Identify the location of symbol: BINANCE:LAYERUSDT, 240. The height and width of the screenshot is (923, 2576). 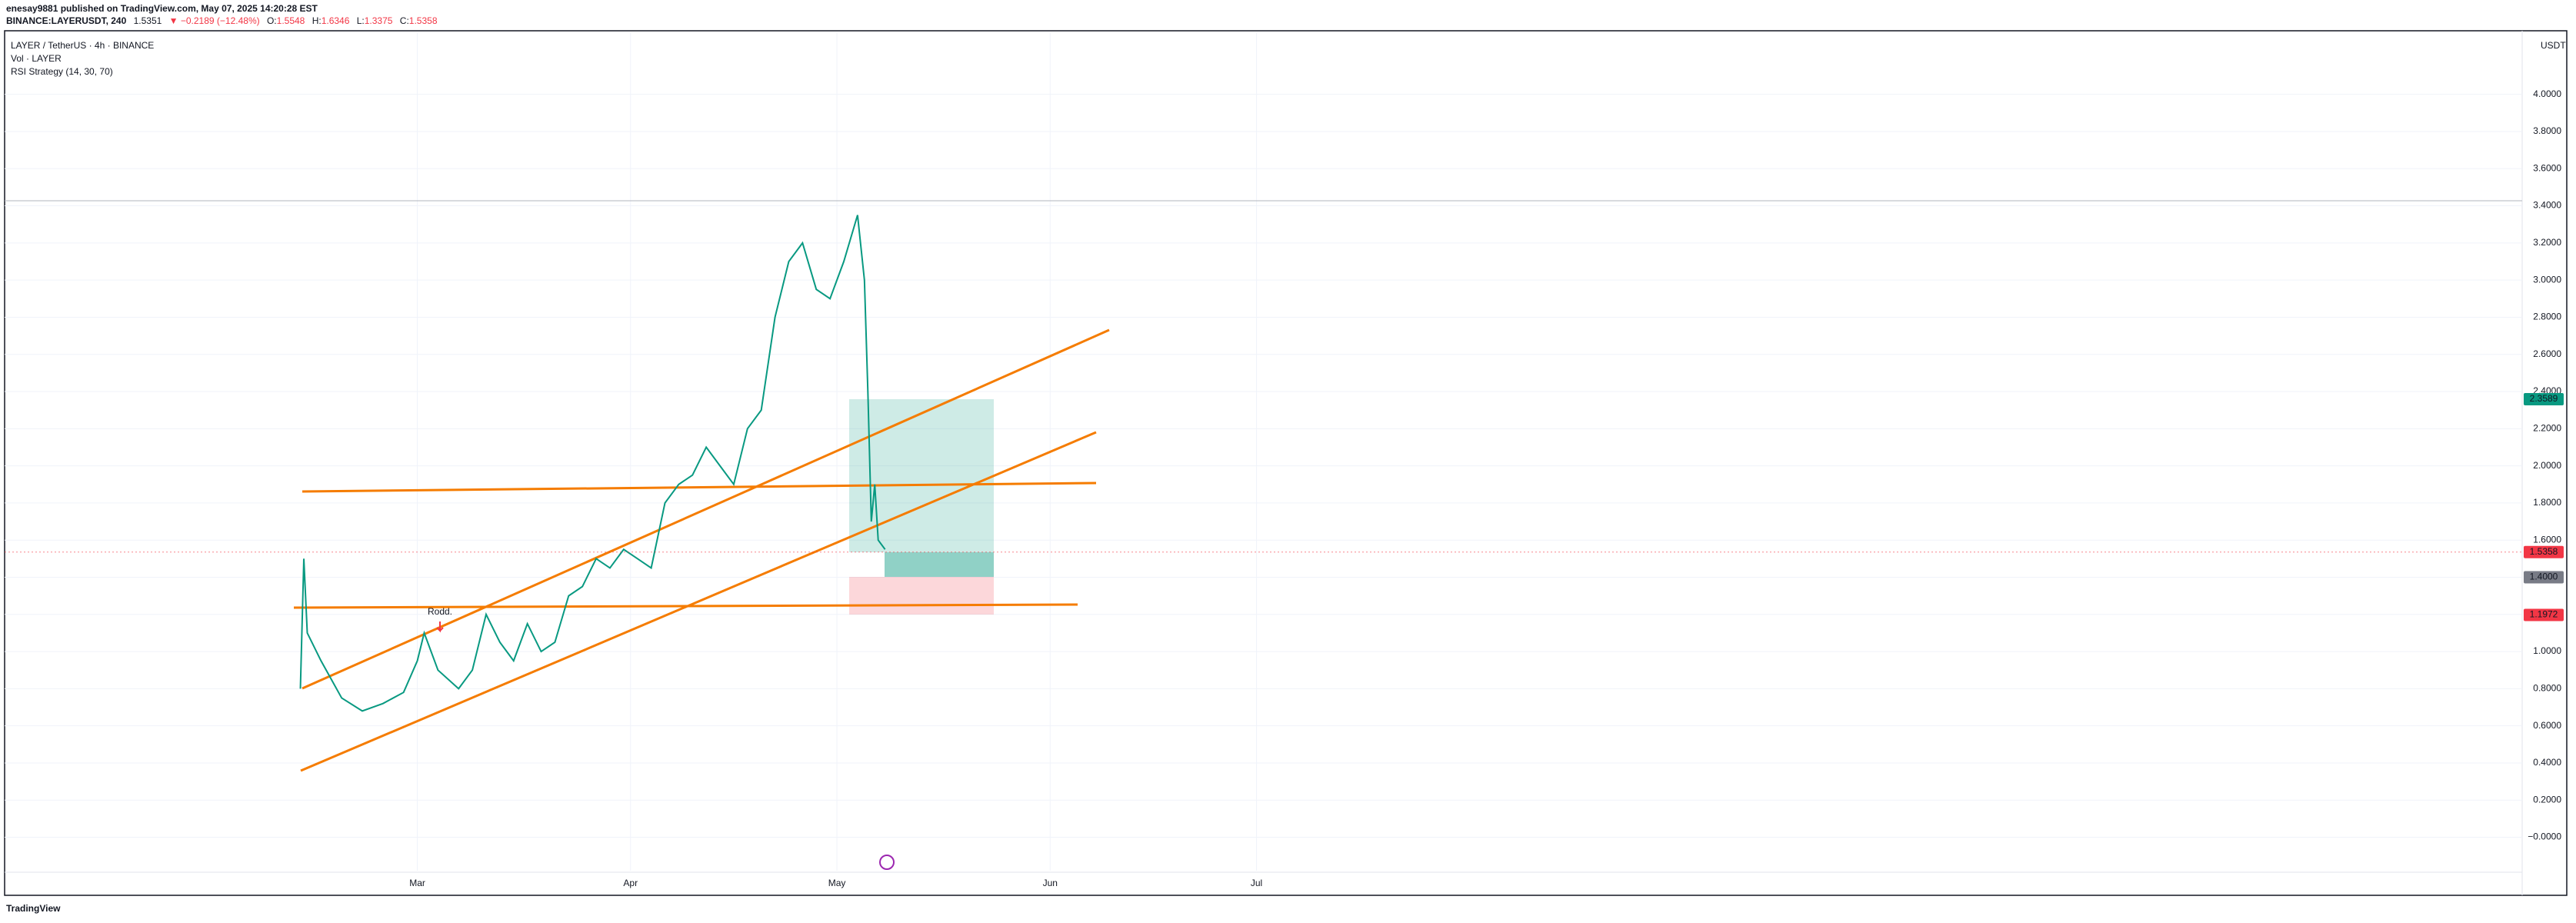
(66, 20).